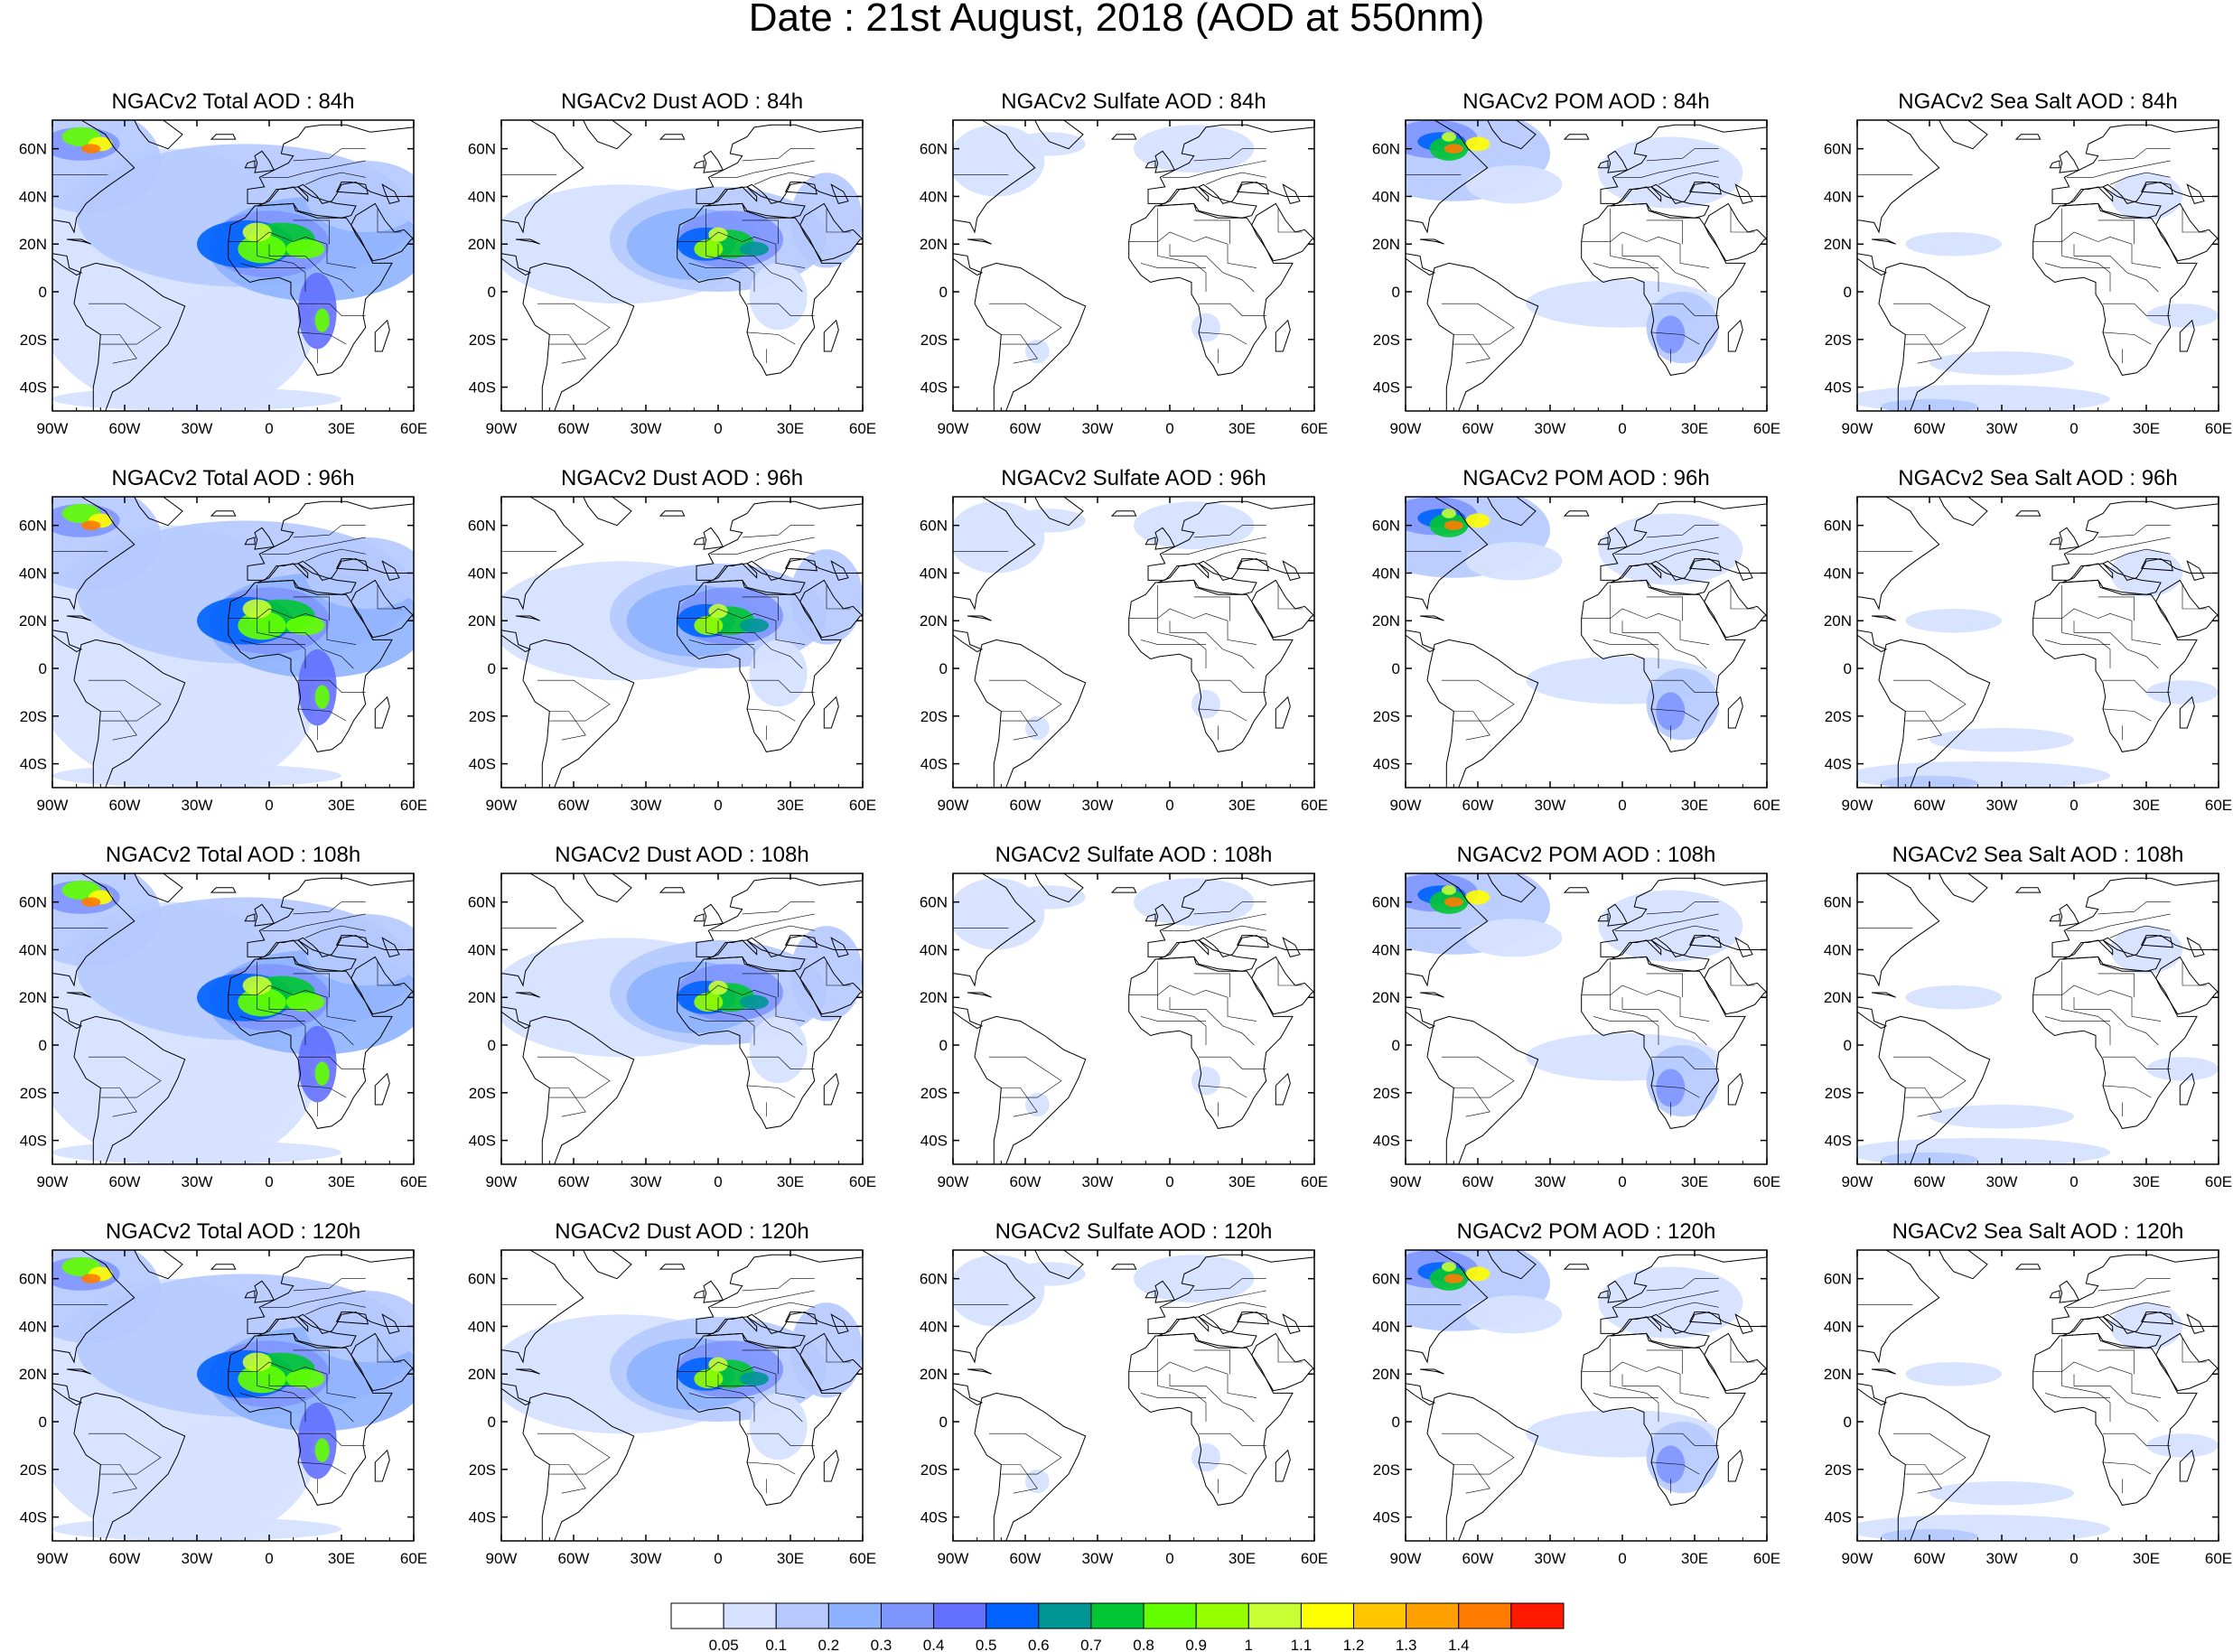 Image resolution: width=2233 pixels, height=1652 pixels. What do you see at coordinates (482, 149) in the screenshot?
I see `y-tick-label: 60N` at bounding box center [482, 149].